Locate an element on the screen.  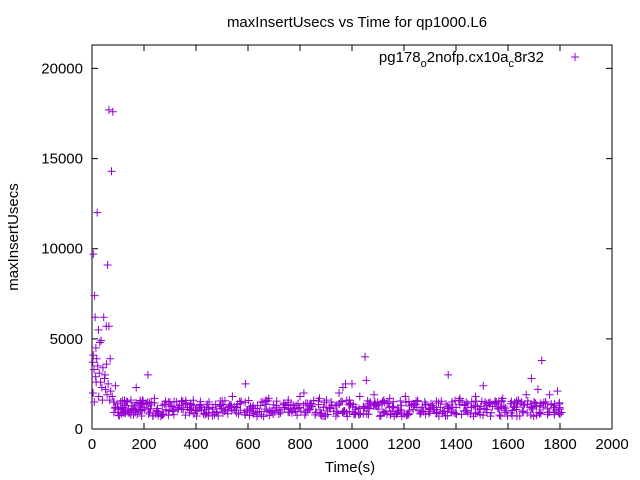
x-tick-label: 200 is located at coordinates (143, 444).